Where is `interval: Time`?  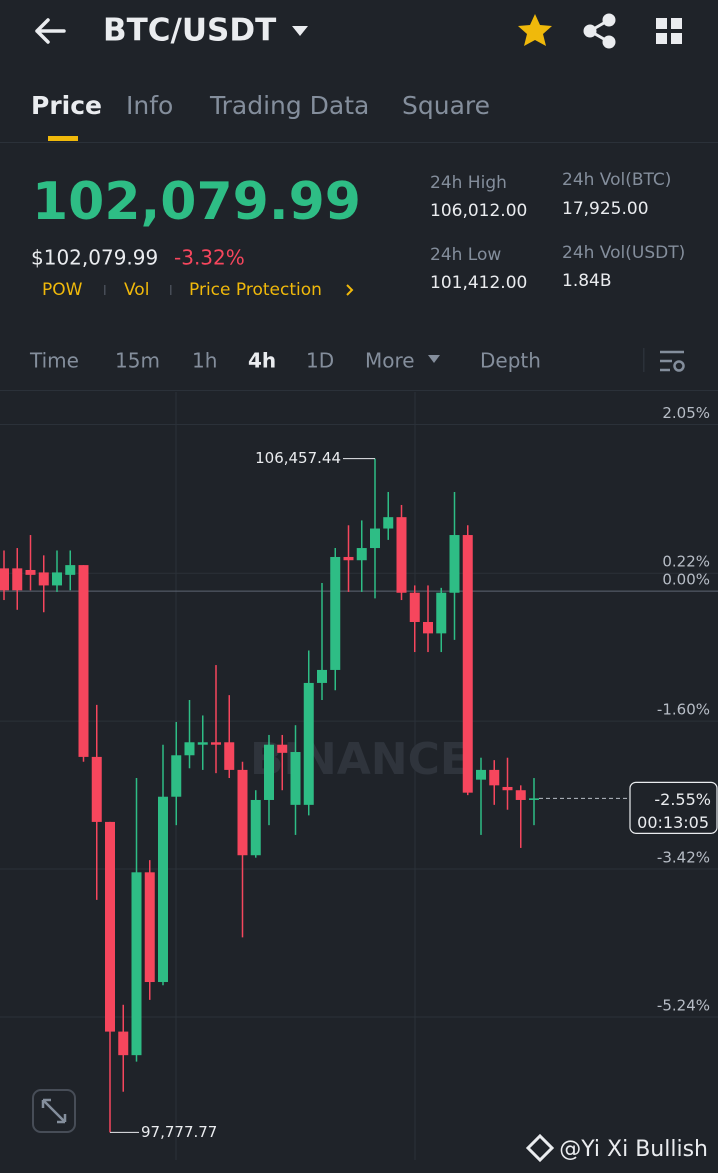
interval: Time is located at coordinates (54, 361).